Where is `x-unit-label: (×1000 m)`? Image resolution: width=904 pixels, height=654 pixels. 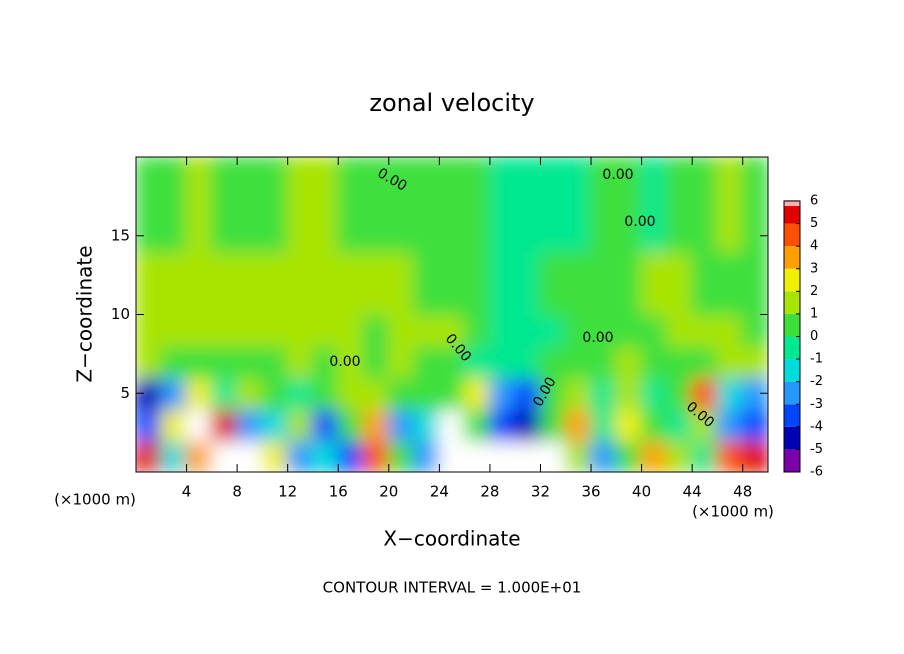 x-unit-label: (×1000 m) is located at coordinates (733, 512).